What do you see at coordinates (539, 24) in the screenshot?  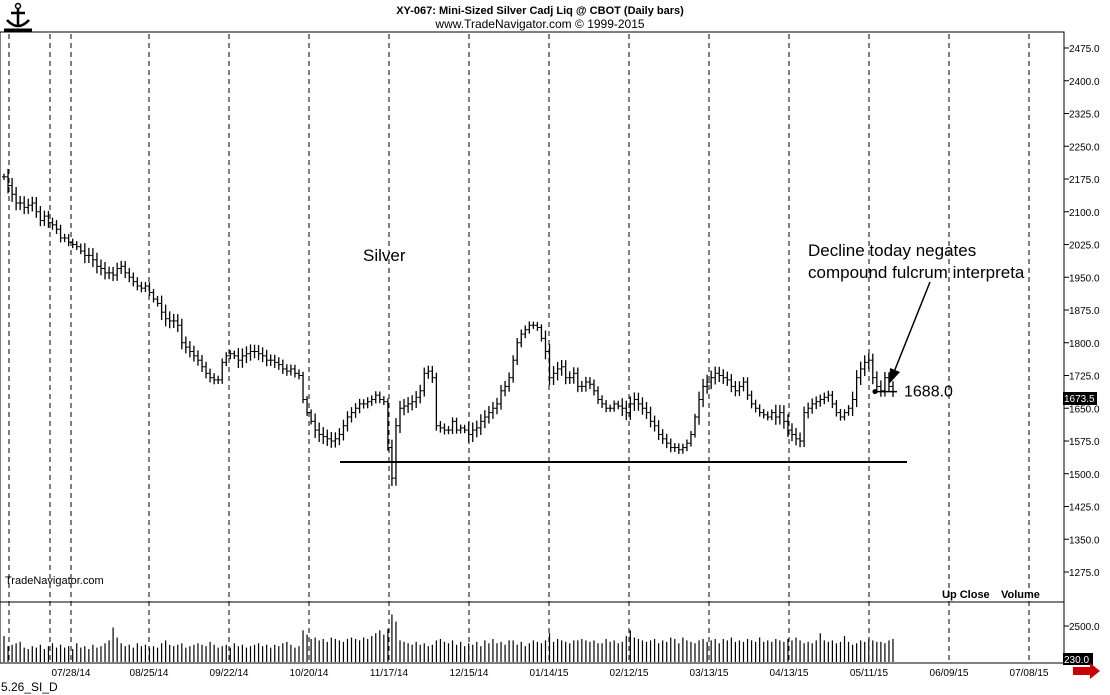 I see `chart-subtitle: www.TradeNavigator.com © 1999-2015` at bounding box center [539, 24].